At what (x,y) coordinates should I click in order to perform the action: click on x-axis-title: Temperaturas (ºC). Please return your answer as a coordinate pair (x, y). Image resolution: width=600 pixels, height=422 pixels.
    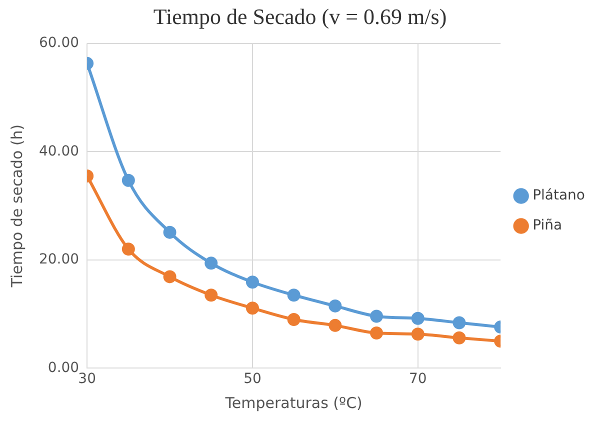
    Looking at the image, I should click on (293, 403).